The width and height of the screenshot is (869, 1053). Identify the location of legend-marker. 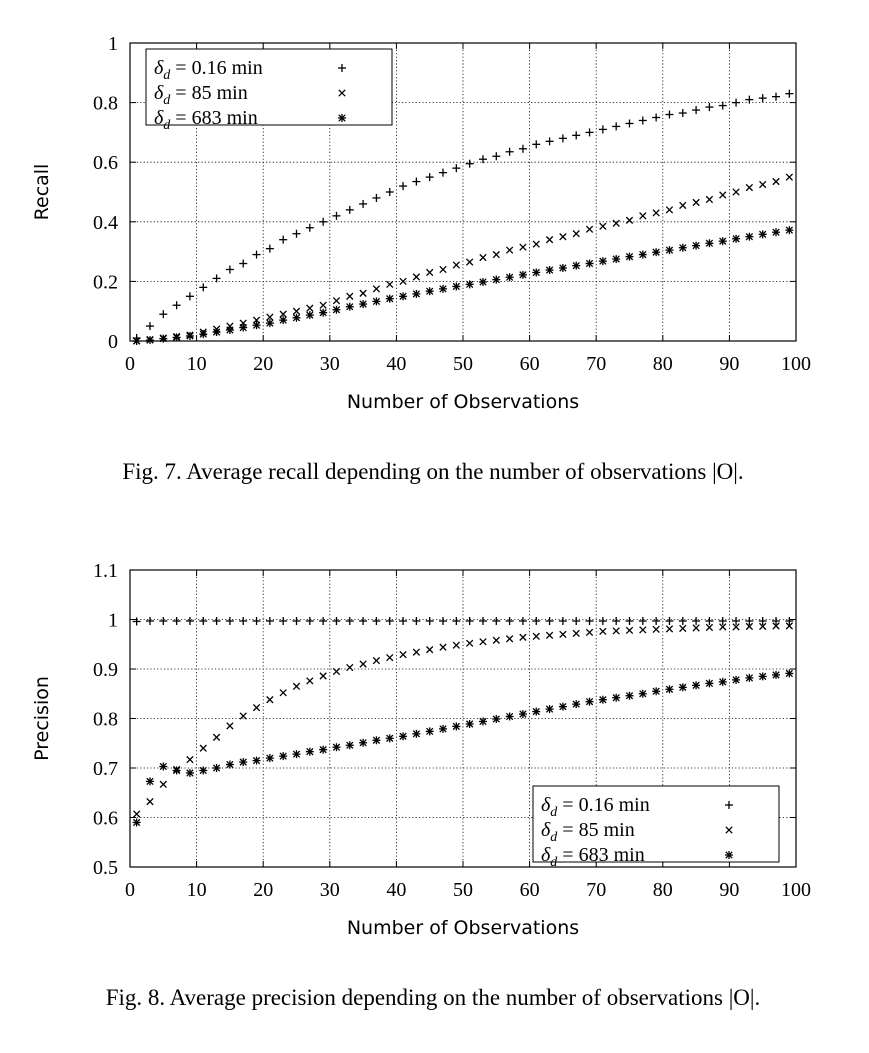
(342, 68).